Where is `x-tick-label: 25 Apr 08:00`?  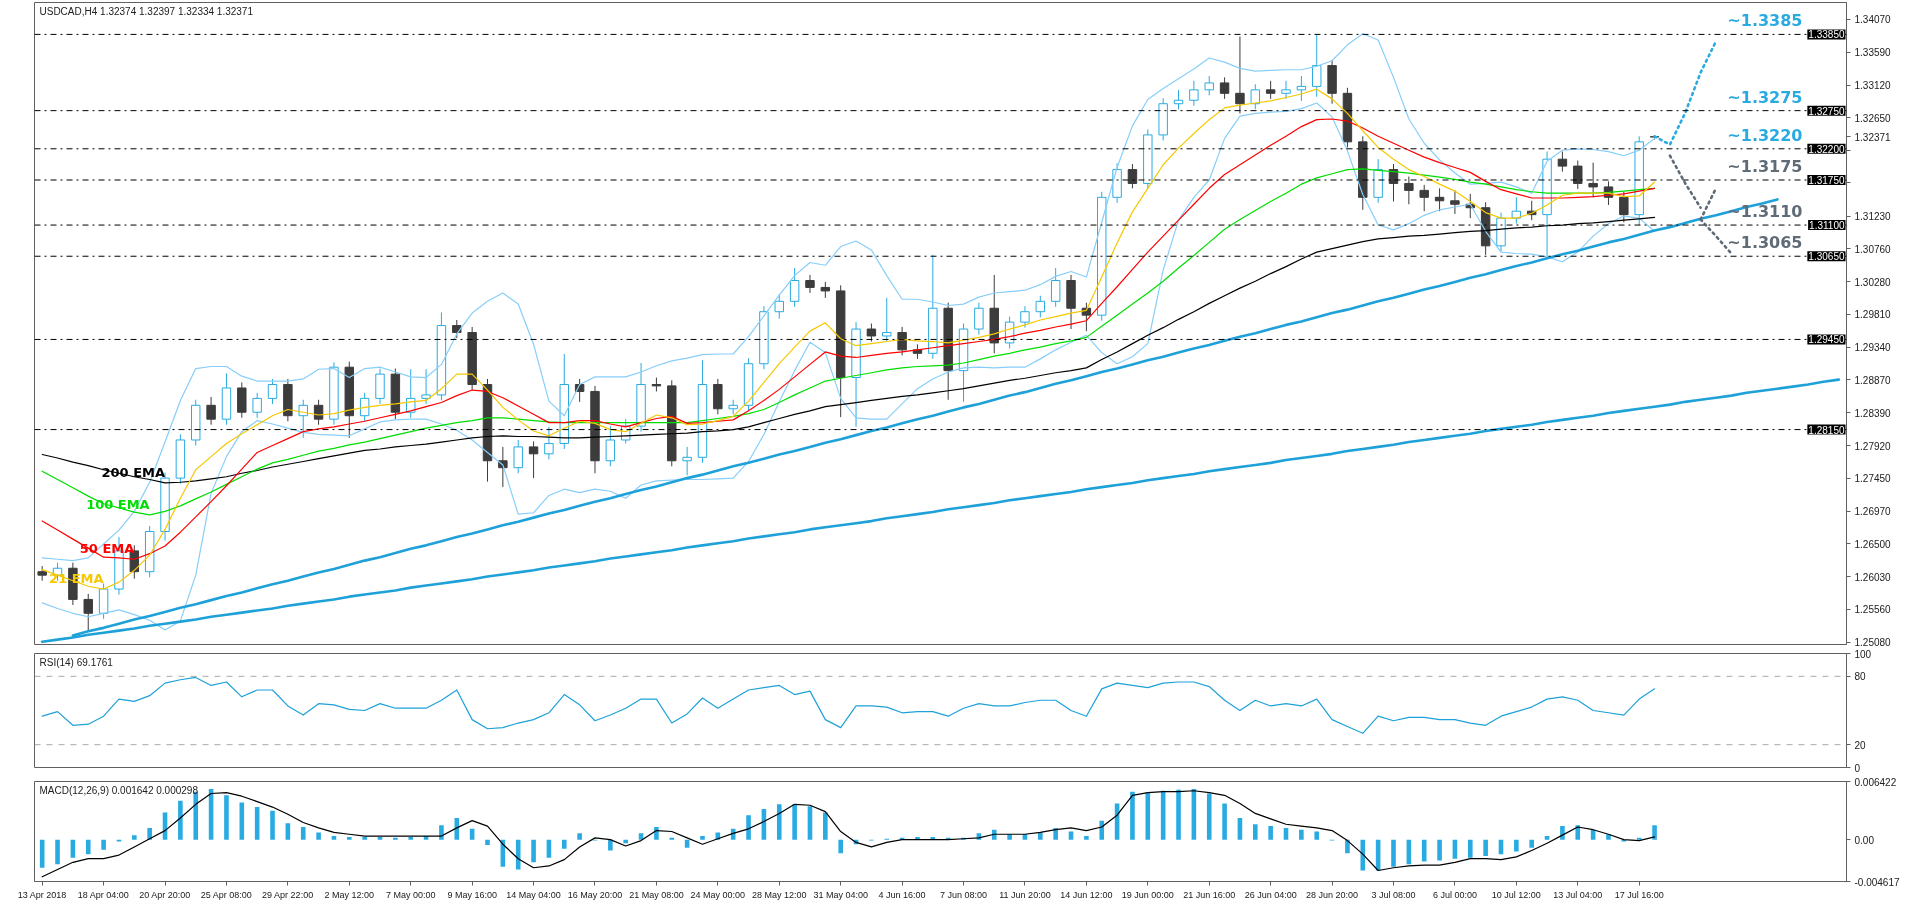
x-tick-label: 25 Apr 08:00 is located at coordinates (226, 894).